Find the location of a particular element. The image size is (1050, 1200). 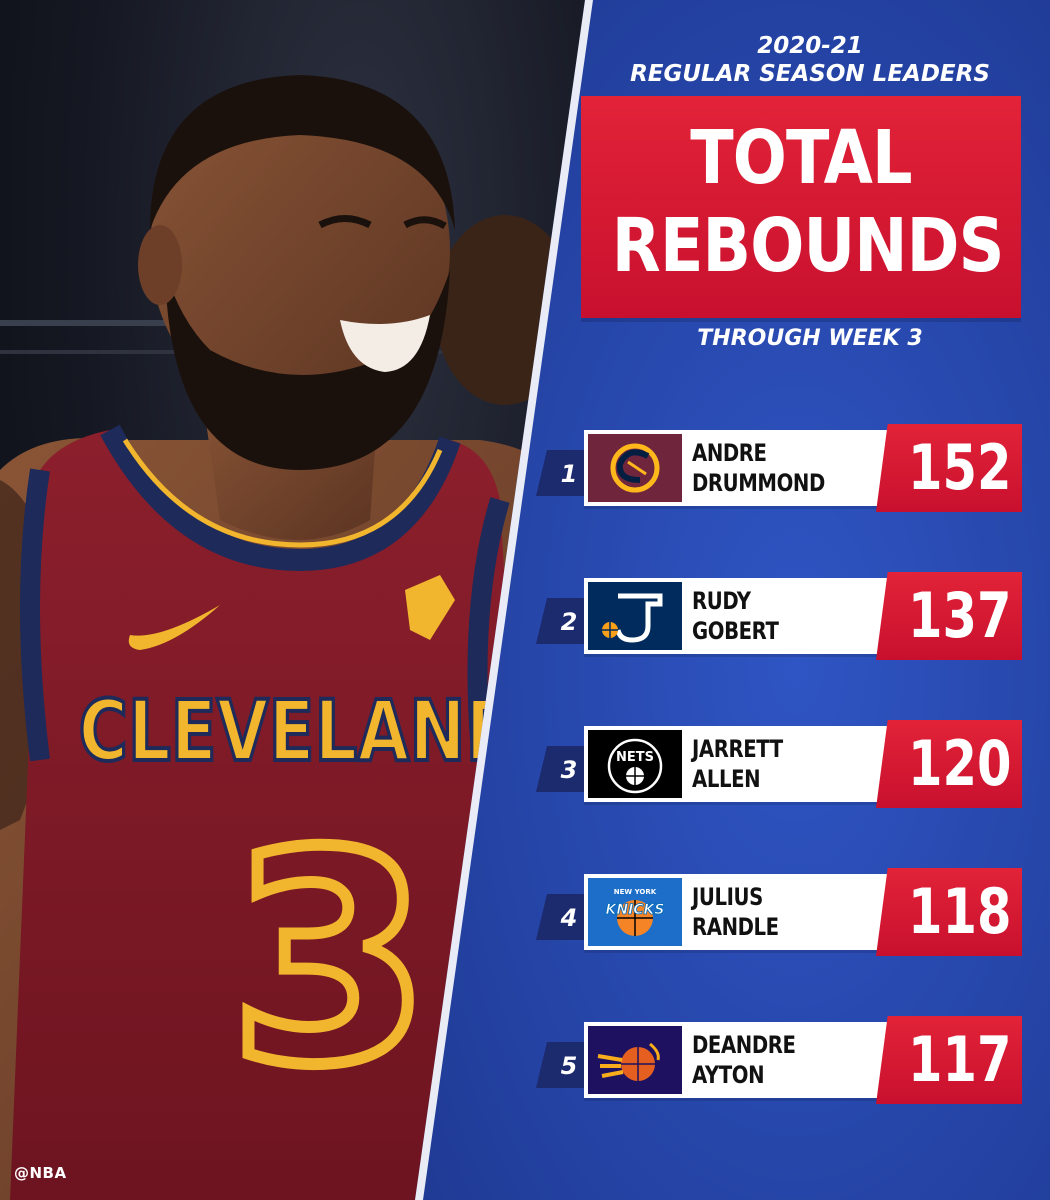

player-first-name: JULIUS is located at coordinates (727, 897).